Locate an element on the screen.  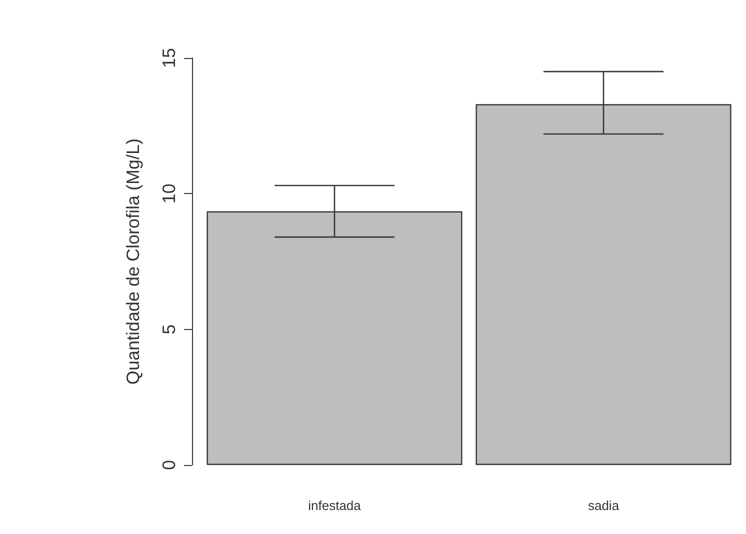
y-tick-label: 5 is located at coordinates (169, 329).